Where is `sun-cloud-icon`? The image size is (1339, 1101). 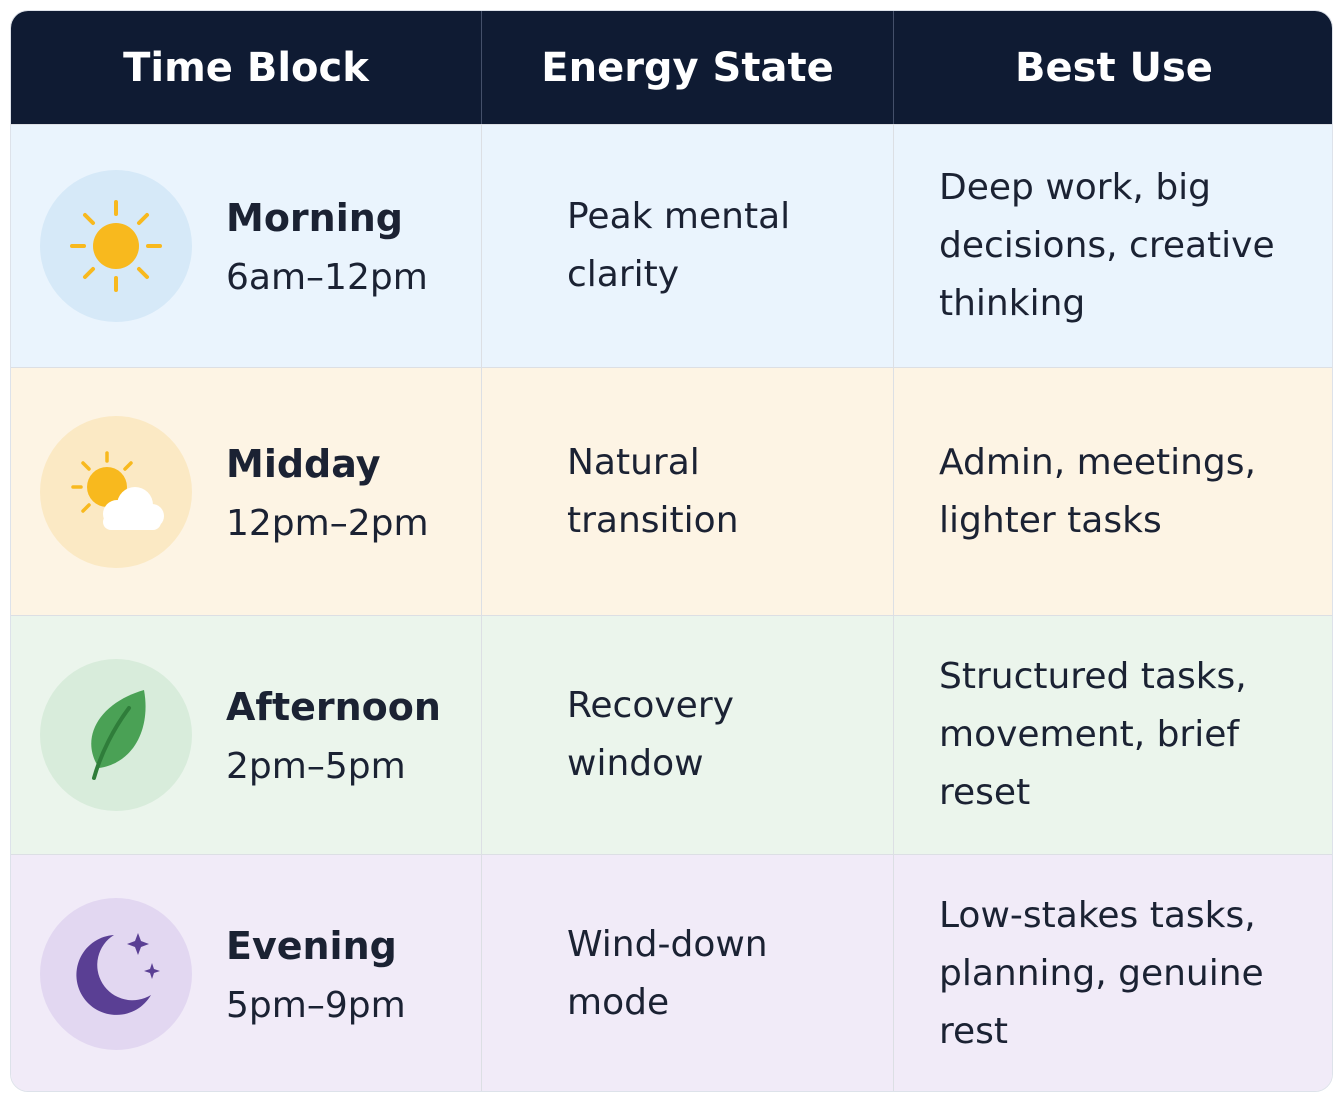
sun-cloud-icon is located at coordinates (116, 491).